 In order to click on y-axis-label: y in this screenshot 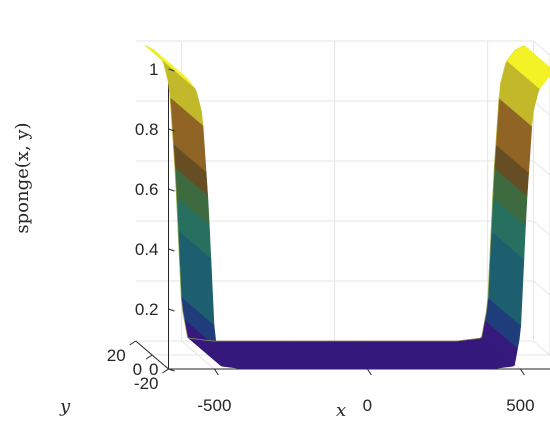, I will do `click(65, 406)`.